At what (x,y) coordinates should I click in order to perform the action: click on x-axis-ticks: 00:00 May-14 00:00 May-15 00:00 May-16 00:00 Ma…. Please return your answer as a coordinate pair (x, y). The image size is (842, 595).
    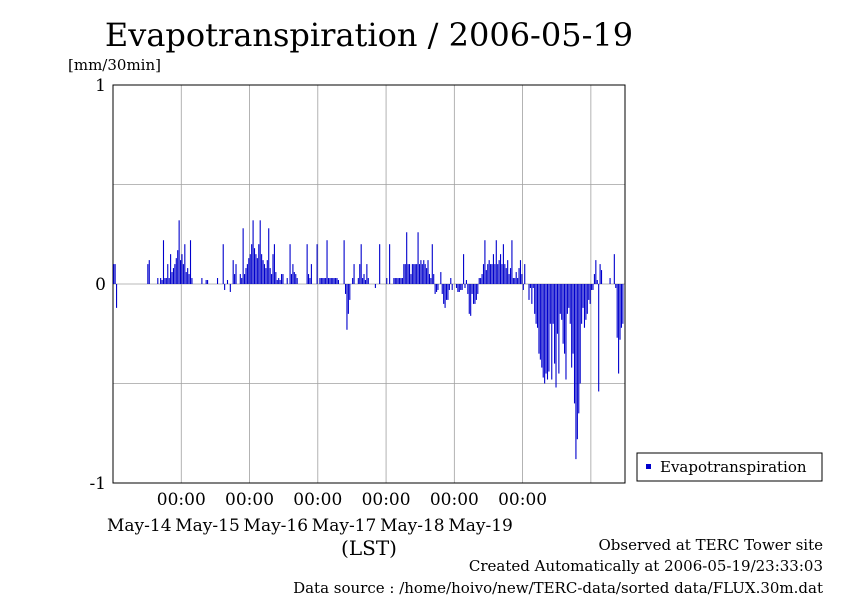
    Looking at the image, I should click on (327, 513).